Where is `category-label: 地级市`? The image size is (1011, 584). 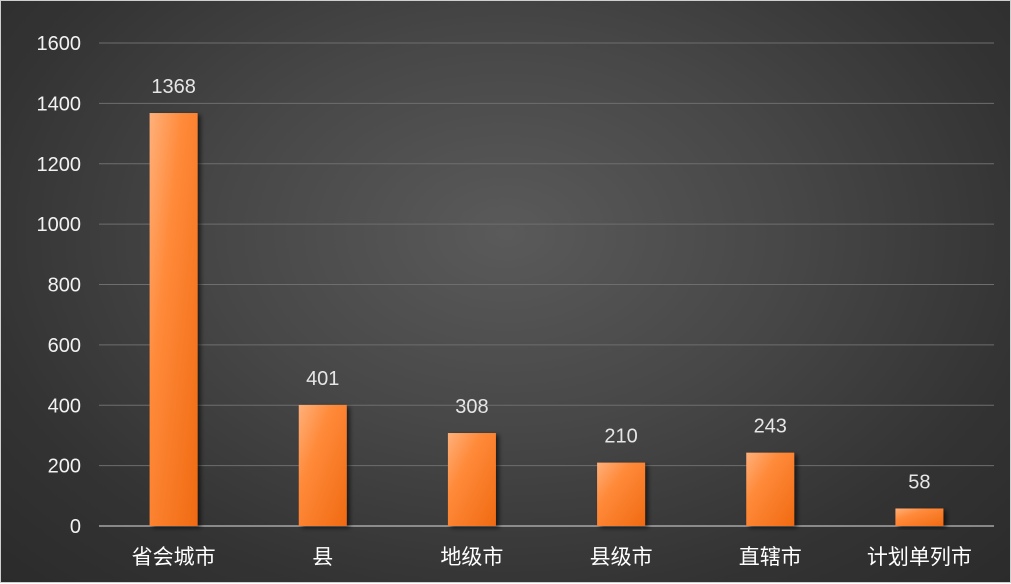
category-label: 地级市 is located at coordinates (471, 557).